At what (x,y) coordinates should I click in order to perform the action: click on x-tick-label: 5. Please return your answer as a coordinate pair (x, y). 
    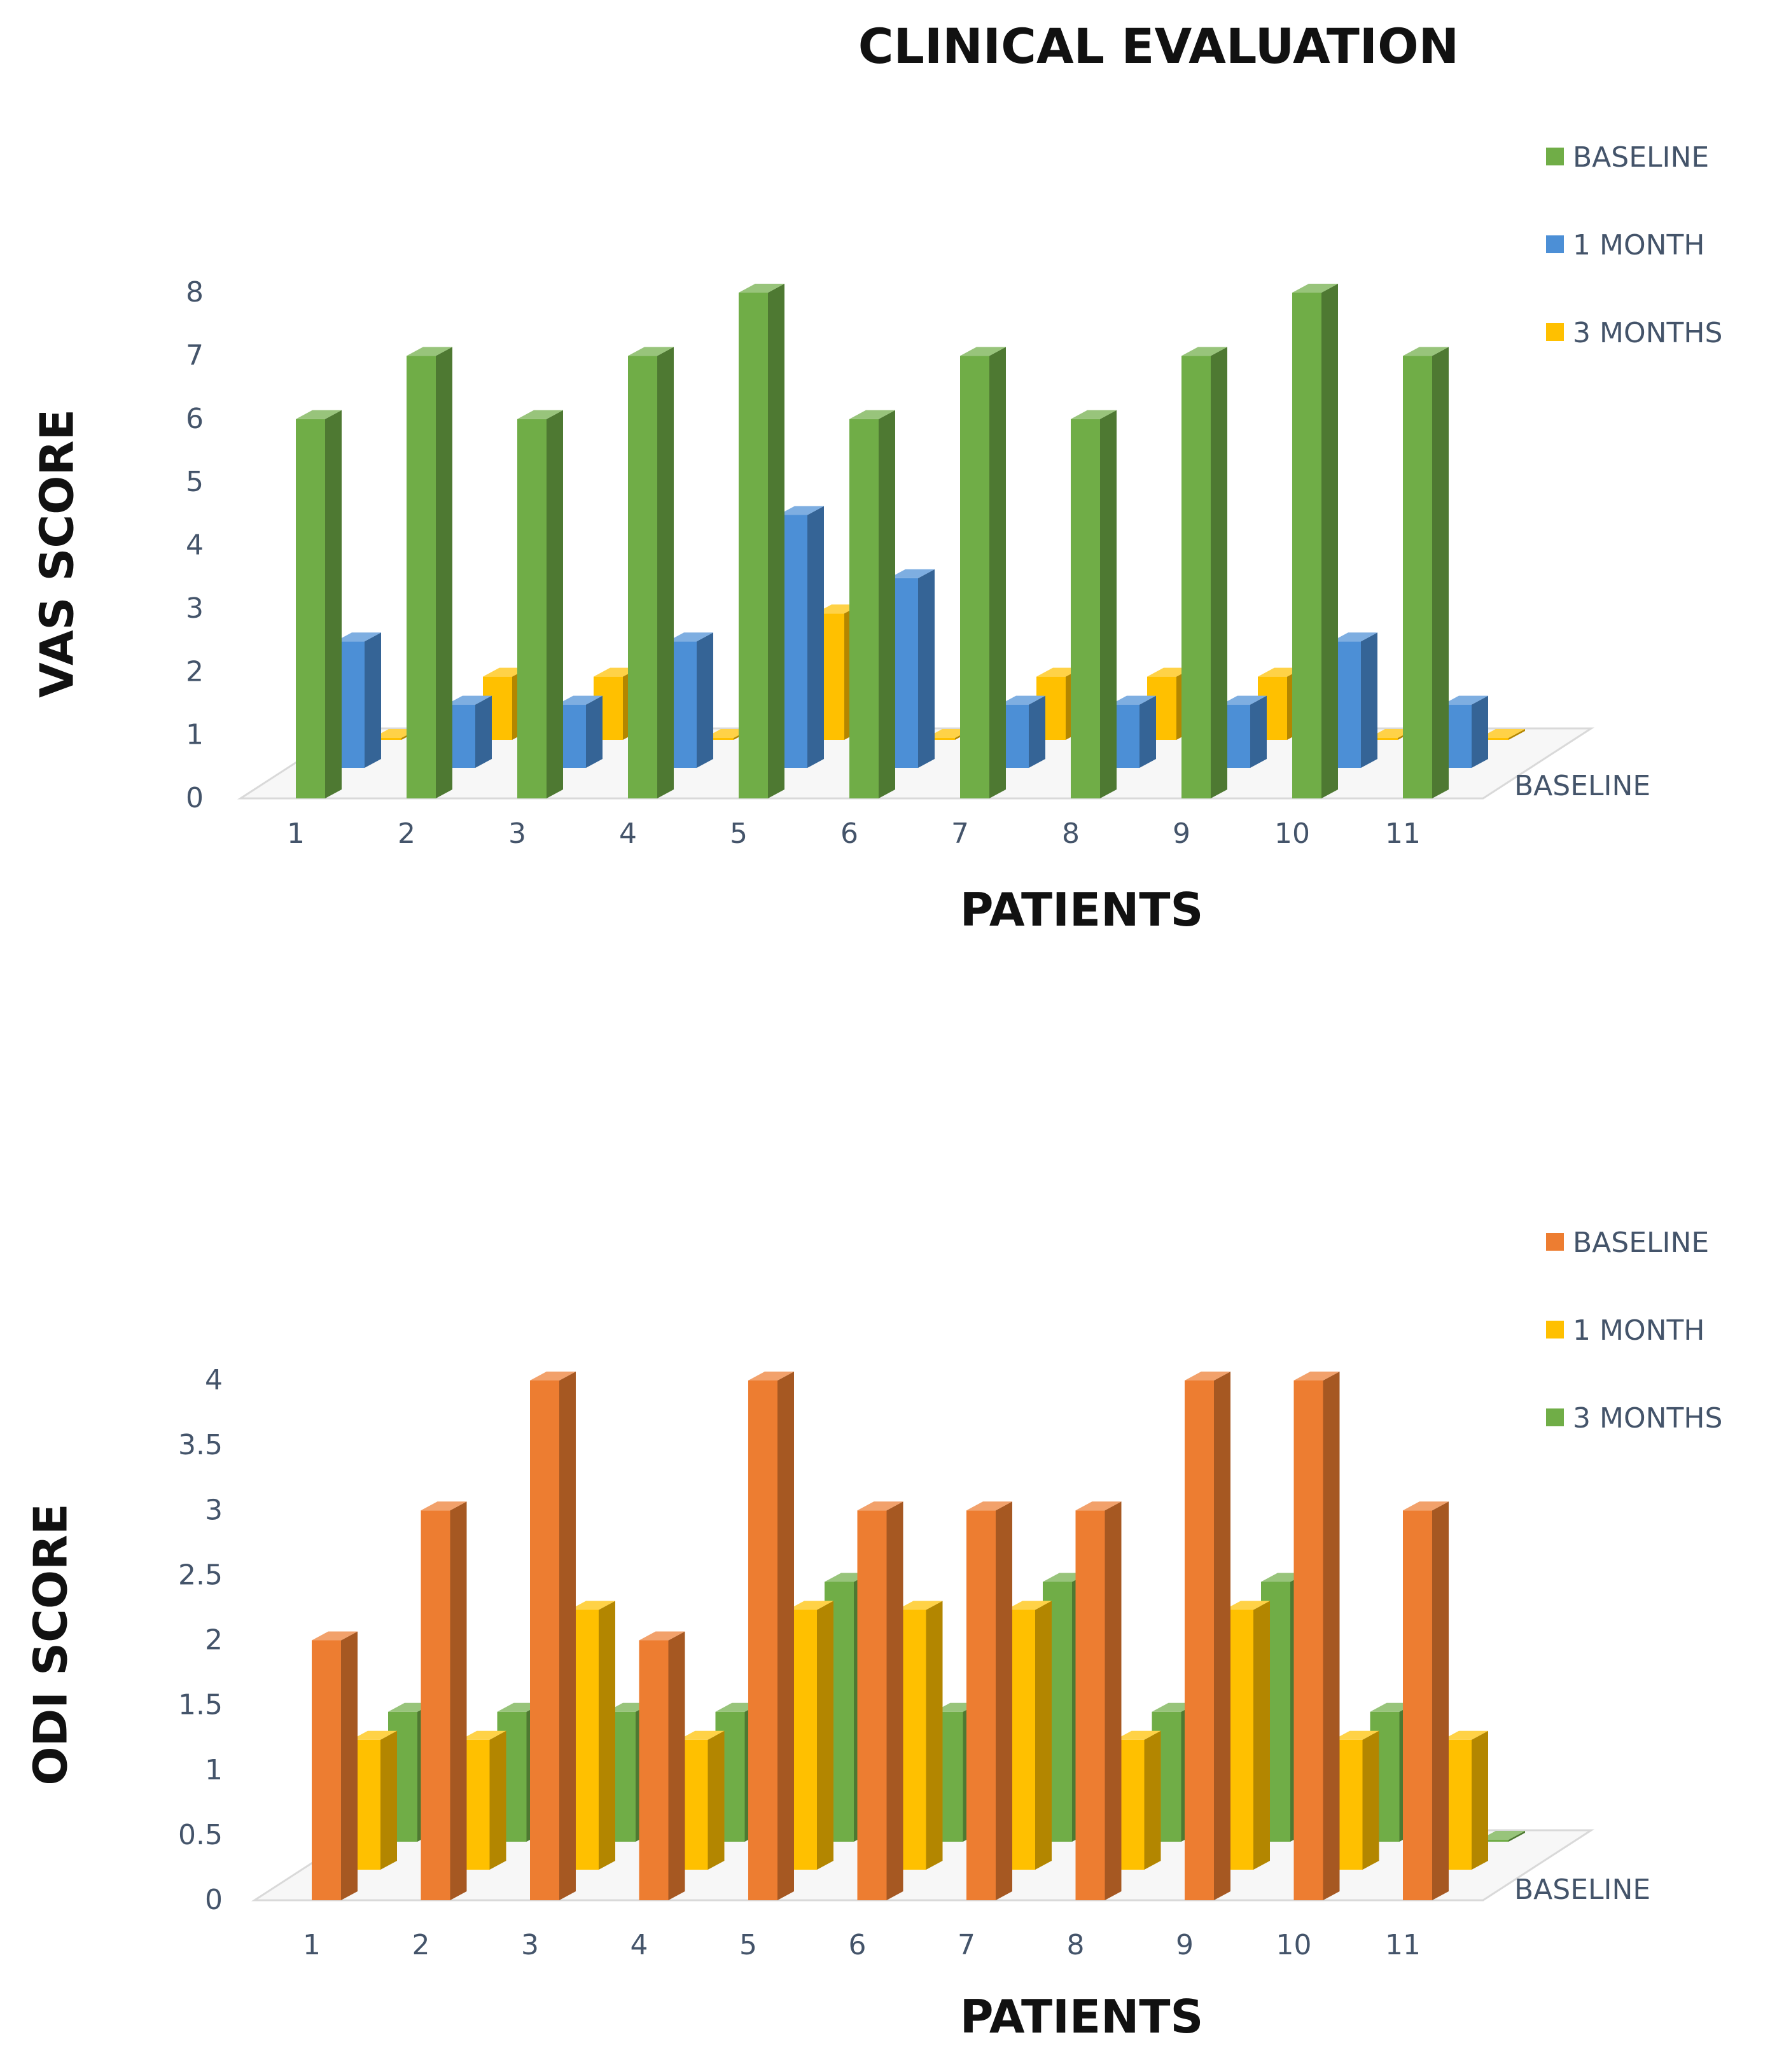
    Looking at the image, I should click on (748, 1945).